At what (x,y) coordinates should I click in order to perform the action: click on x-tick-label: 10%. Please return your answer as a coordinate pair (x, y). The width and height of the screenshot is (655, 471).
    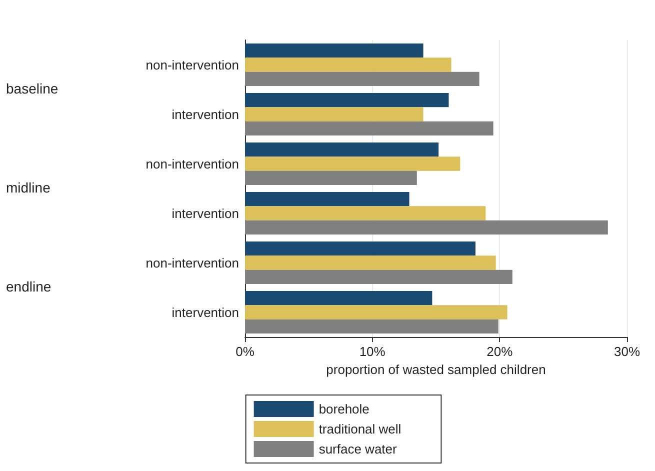
    Looking at the image, I should click on (372, 351).